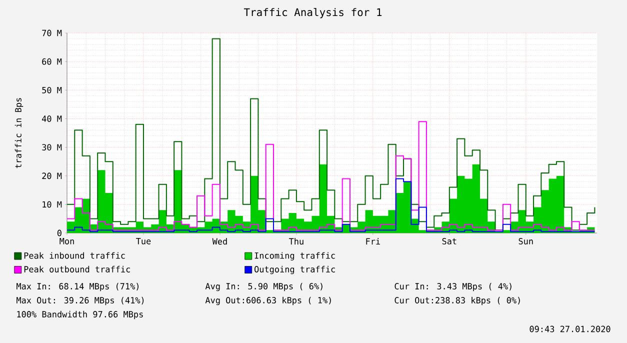 Image resolution: width=627 pixels, height=343 pixels. Describe the element at coordinates (67, 241) in the screenshot. I see `x-tick-label: Mon` at that location.